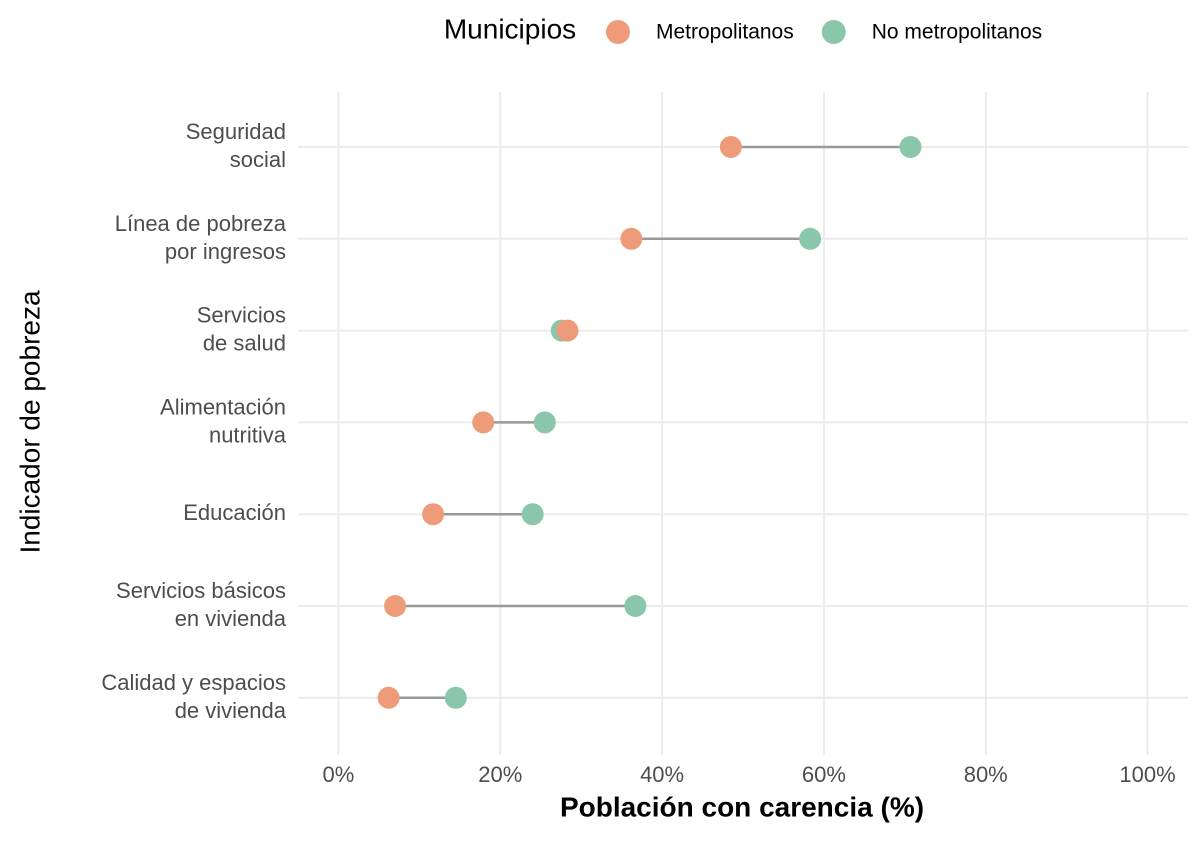 Image resolution: width=1200 pixels, height=842 pixels. What do you see at coordinates (201, 237) in the screenshot?
I see `y-tick-label: Línea de pobreza por ingresos` at bounding box center [201, 237].